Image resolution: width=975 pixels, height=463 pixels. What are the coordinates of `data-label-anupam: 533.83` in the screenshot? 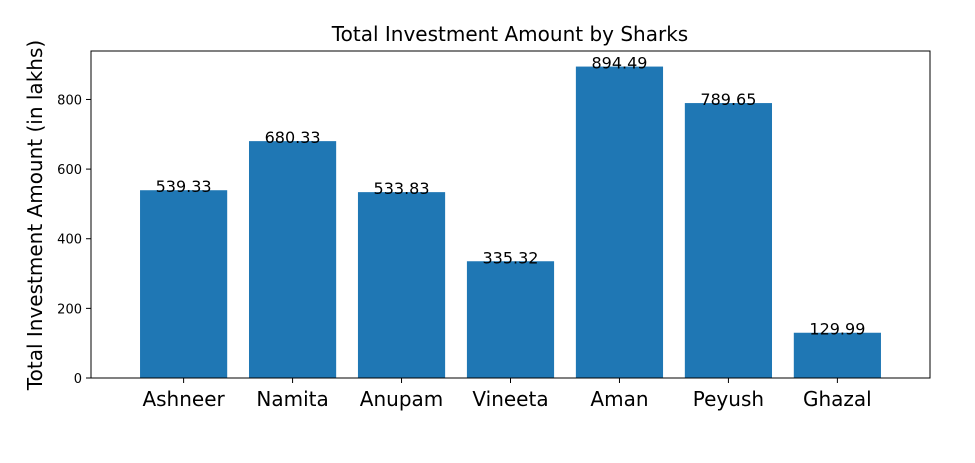 It's located at (402, 188).